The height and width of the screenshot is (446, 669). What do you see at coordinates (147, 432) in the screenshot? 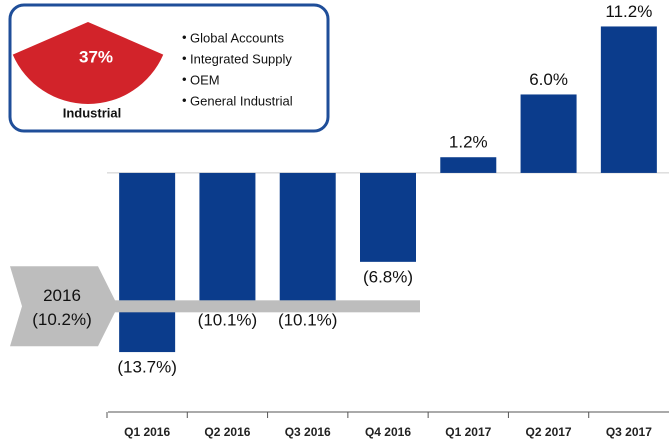
I see `x-tick-label: Q1 2016` at bounding box center [147, 432].